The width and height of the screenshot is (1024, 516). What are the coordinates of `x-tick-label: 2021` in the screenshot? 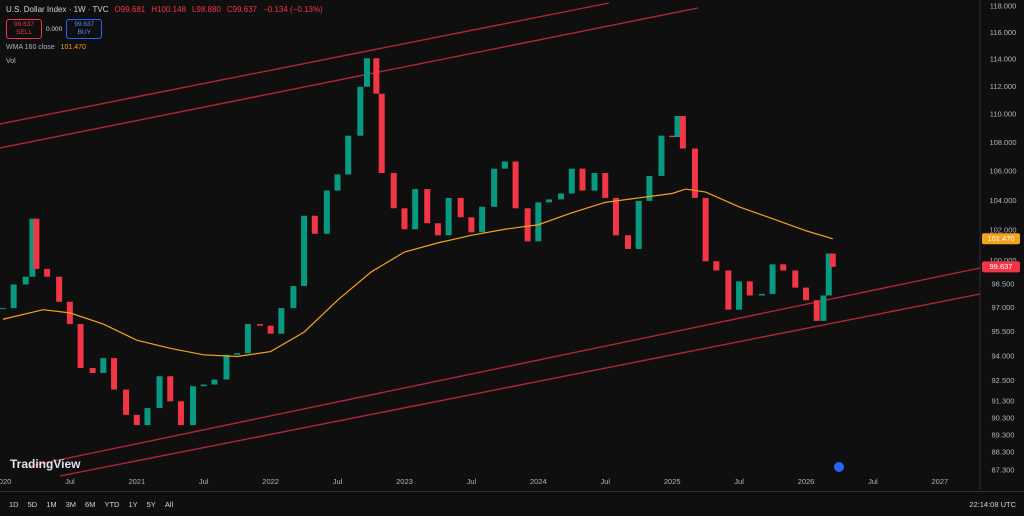 It's located at (136, 481).